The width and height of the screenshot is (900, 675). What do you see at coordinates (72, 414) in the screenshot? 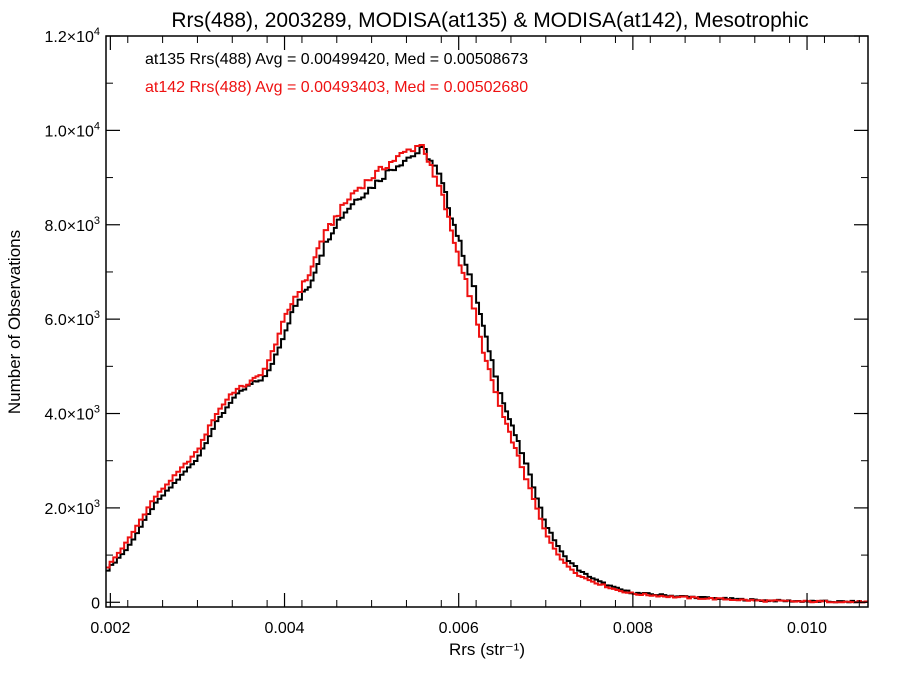
I see `y-tick-label: 4.0×10³` at bounding box center [72, 414].